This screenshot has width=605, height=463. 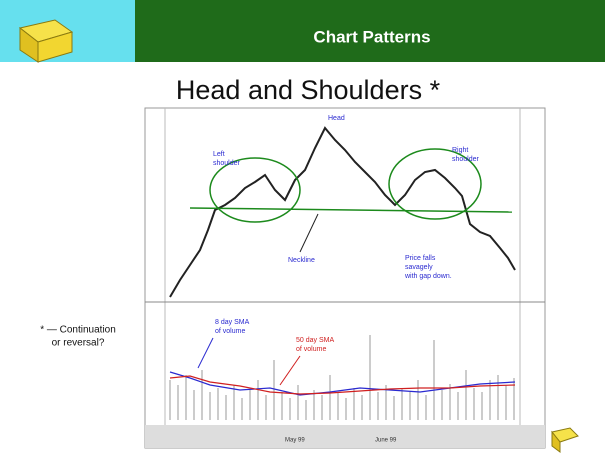 What do you see at coordinates (342, 385) in the screenshot?
I see `sma50-line` at bounding box center [342, 385].